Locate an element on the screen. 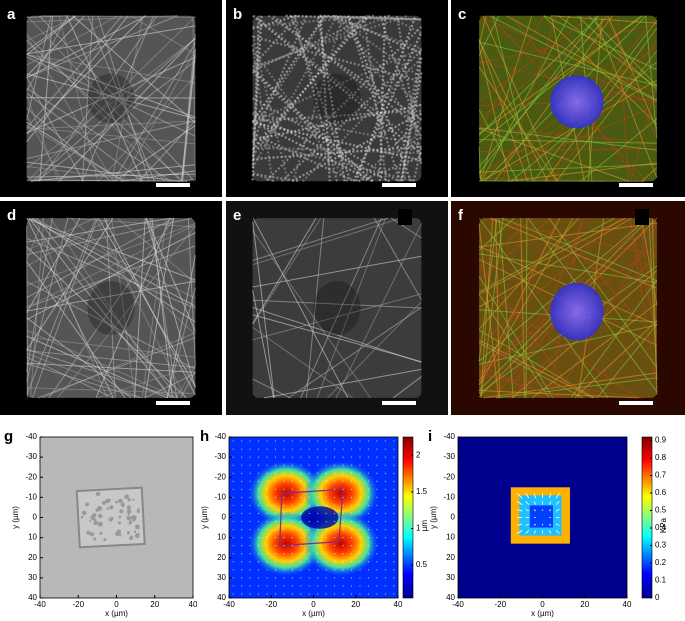 This screenshot has width=685, height=621. dark-square is located at coordinates (642, 217).